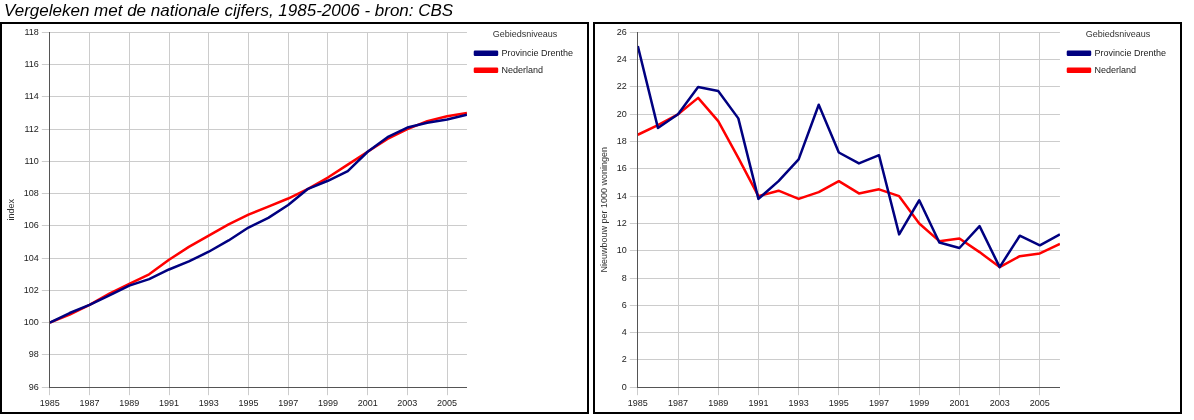 The image size is (1194, 420). What do you see at coordinates (31, 225) in the screenshot?
I see `y-tick-label: 106` at bounding box center [31, 225].